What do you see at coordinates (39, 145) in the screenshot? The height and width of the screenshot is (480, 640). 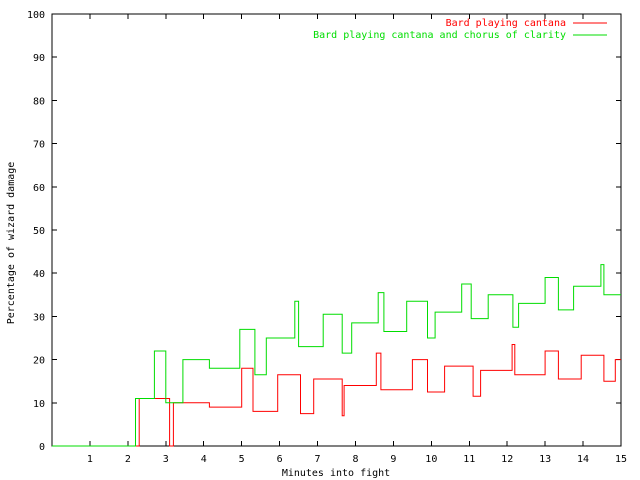 I see `y-tick-label-70: 70` at bounding box center [39, 145].